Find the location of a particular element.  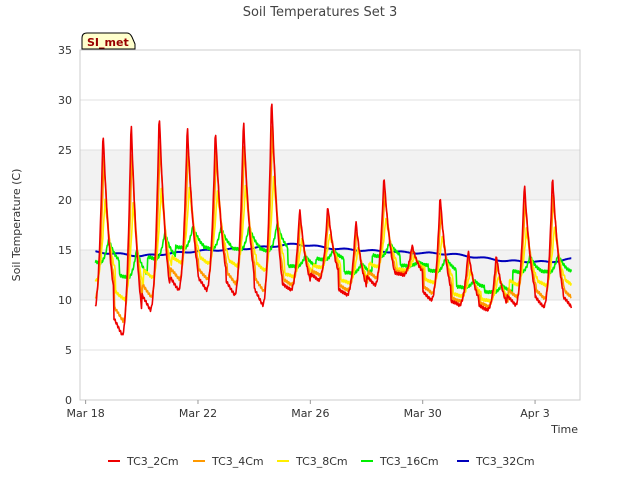

x-axis-label: Time is located at coordinates (564, 429).